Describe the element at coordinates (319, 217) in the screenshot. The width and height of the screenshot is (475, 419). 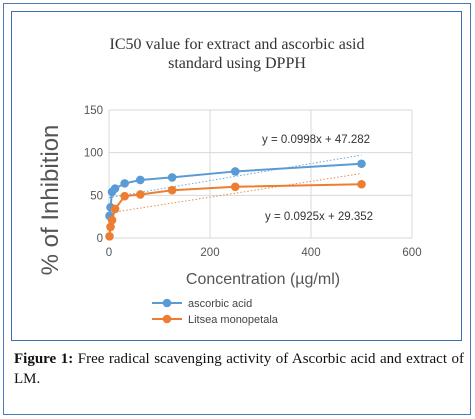
I see `trendline-equation-litsea: y = 0.0925x + 29.352` at that location.